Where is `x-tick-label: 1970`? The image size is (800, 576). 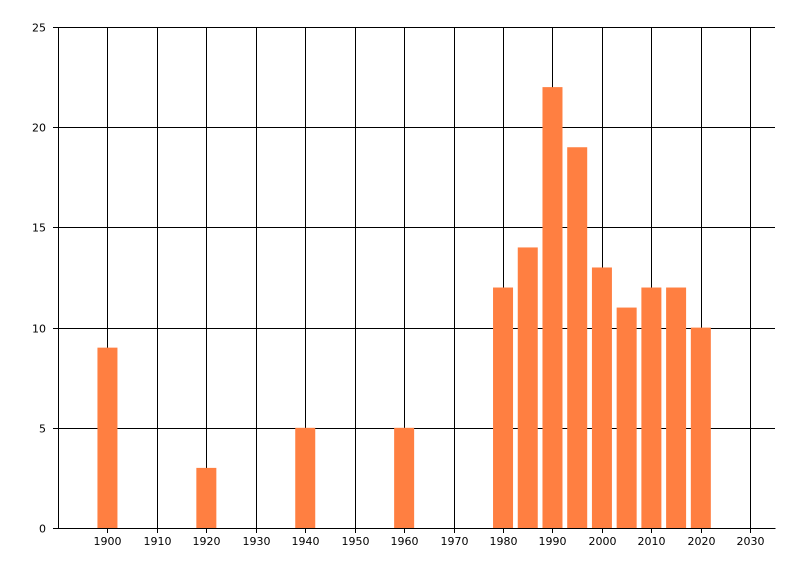
x-tick-label: 1970 is located at coordinates (455, 541).